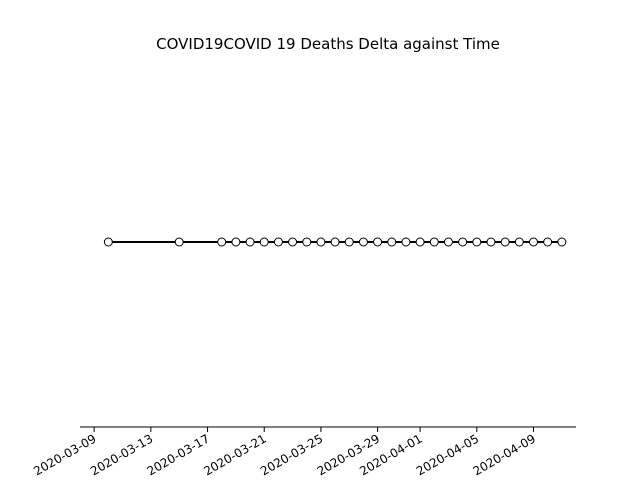 This screenshot has width=640, height=485. I want to click on x-tick-label: 2020-03-09, so click(64, 454).